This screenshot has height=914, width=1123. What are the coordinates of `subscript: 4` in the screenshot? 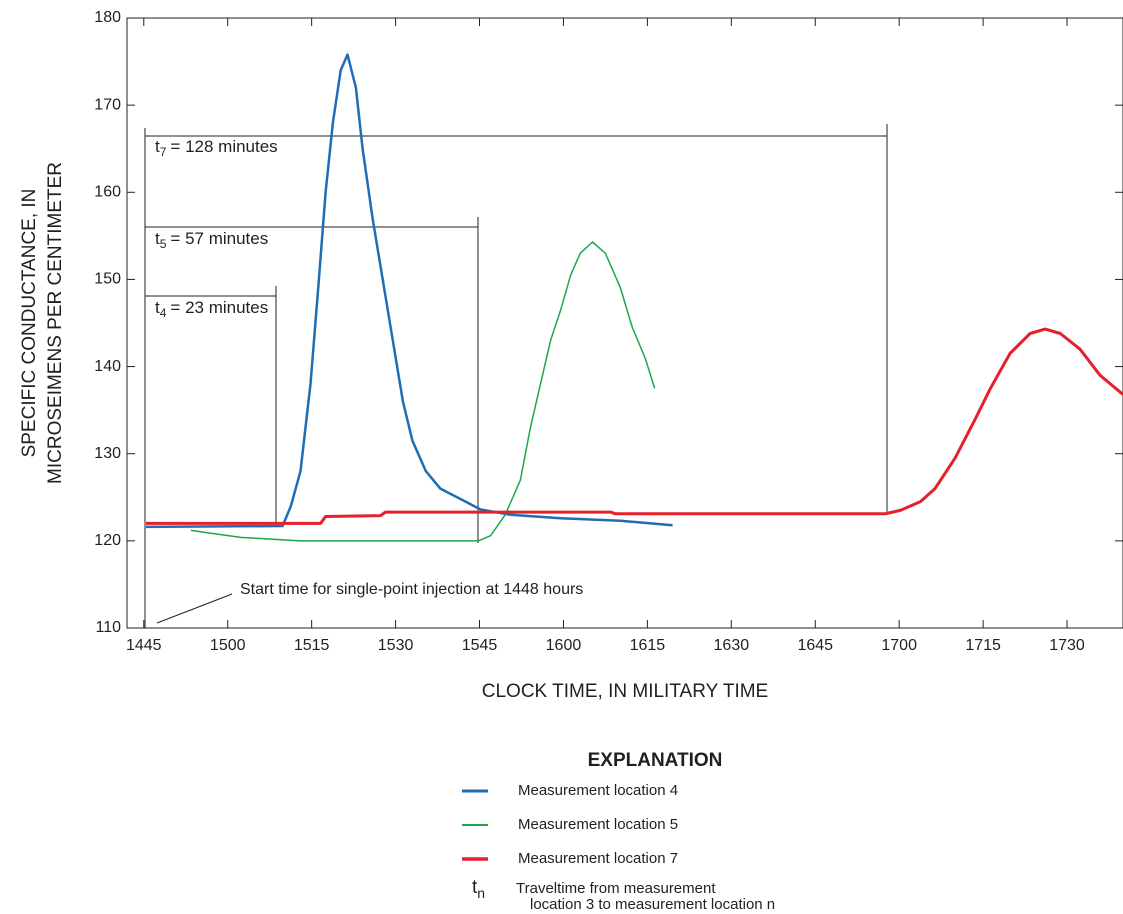 It's located at (163, 313).